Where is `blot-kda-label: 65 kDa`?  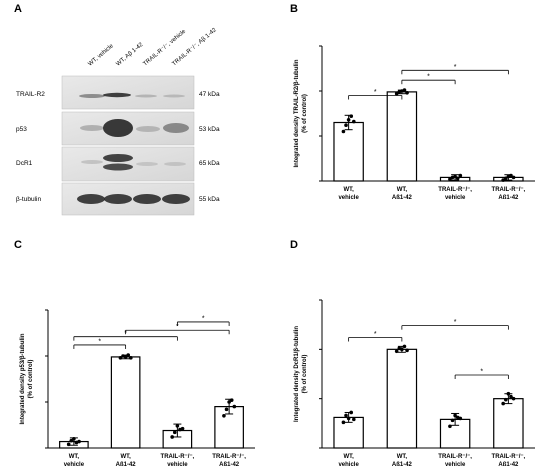
blot-kda-label: 65 kDa is located at coordinates (209, 163).